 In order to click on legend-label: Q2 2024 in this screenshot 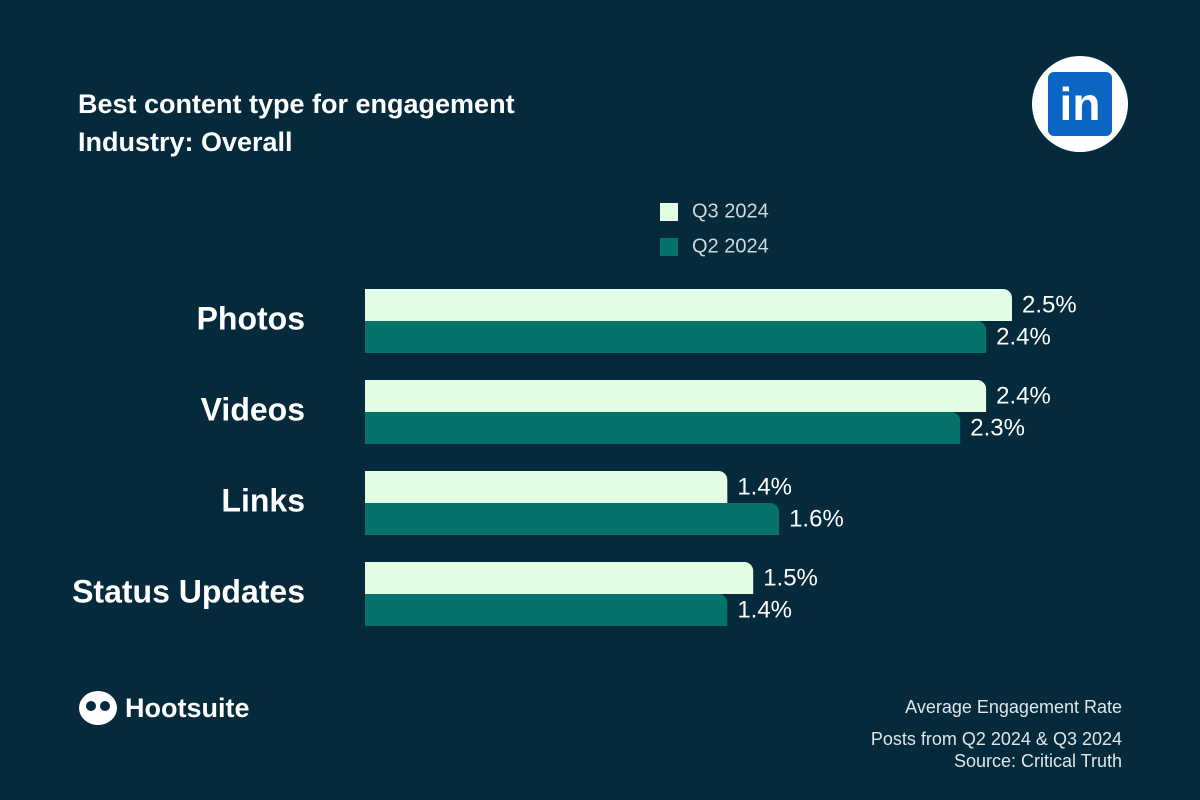, I will do `click(730, 246)`.